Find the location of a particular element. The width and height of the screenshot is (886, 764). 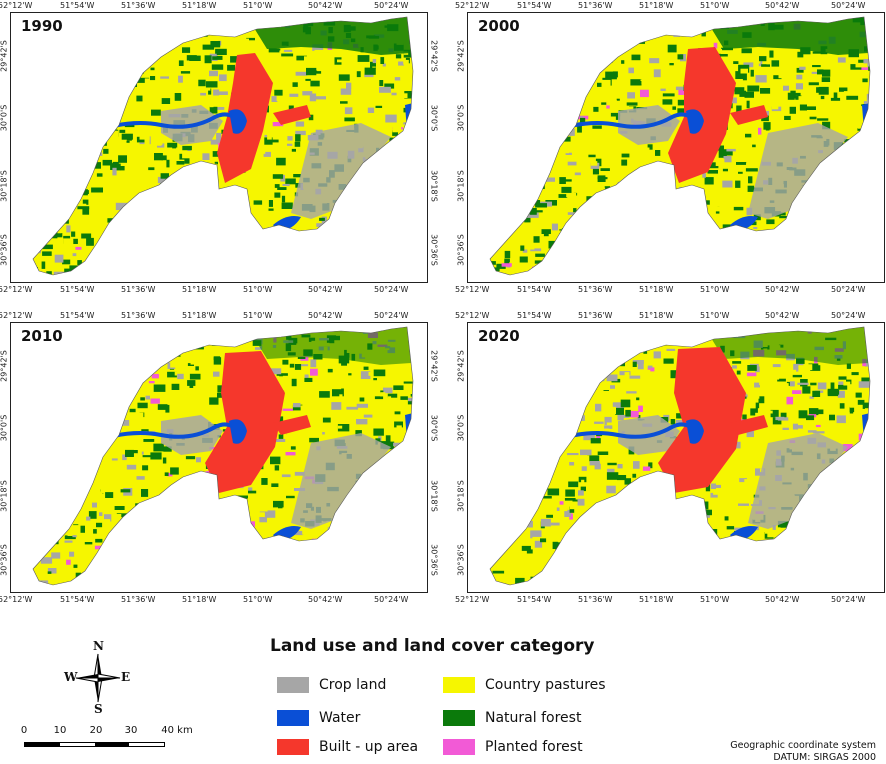

legend-item: Built - up area is located at coordinates (347, 747).